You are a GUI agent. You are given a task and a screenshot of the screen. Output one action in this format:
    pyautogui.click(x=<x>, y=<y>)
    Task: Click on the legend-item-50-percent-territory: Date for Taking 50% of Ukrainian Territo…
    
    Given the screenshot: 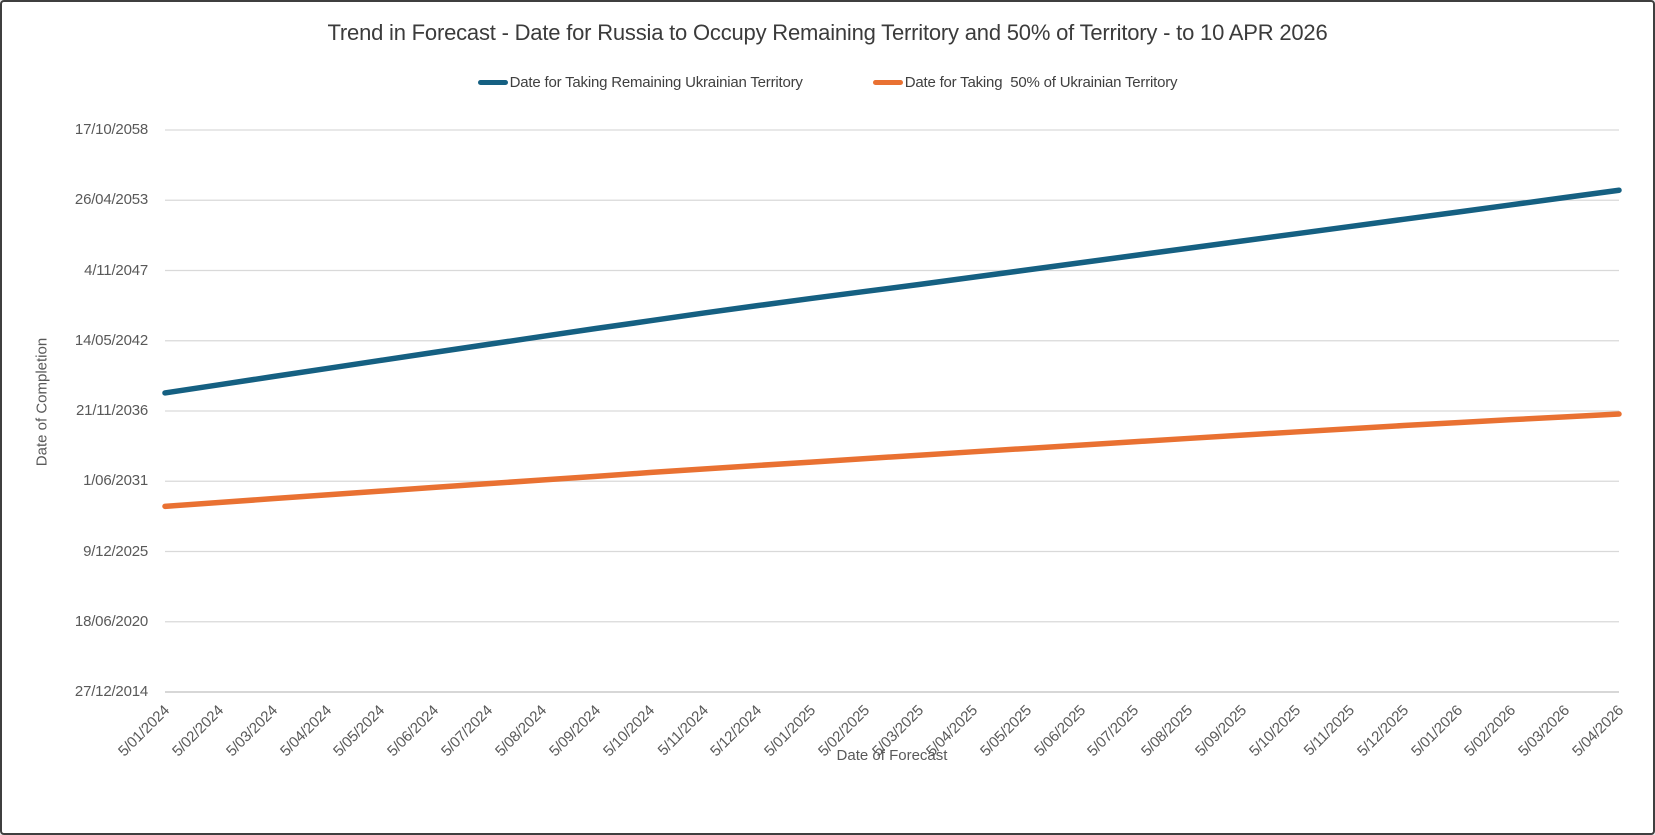 What is the action you would take?
    pyautogui.click(x=1025, y=82)
    